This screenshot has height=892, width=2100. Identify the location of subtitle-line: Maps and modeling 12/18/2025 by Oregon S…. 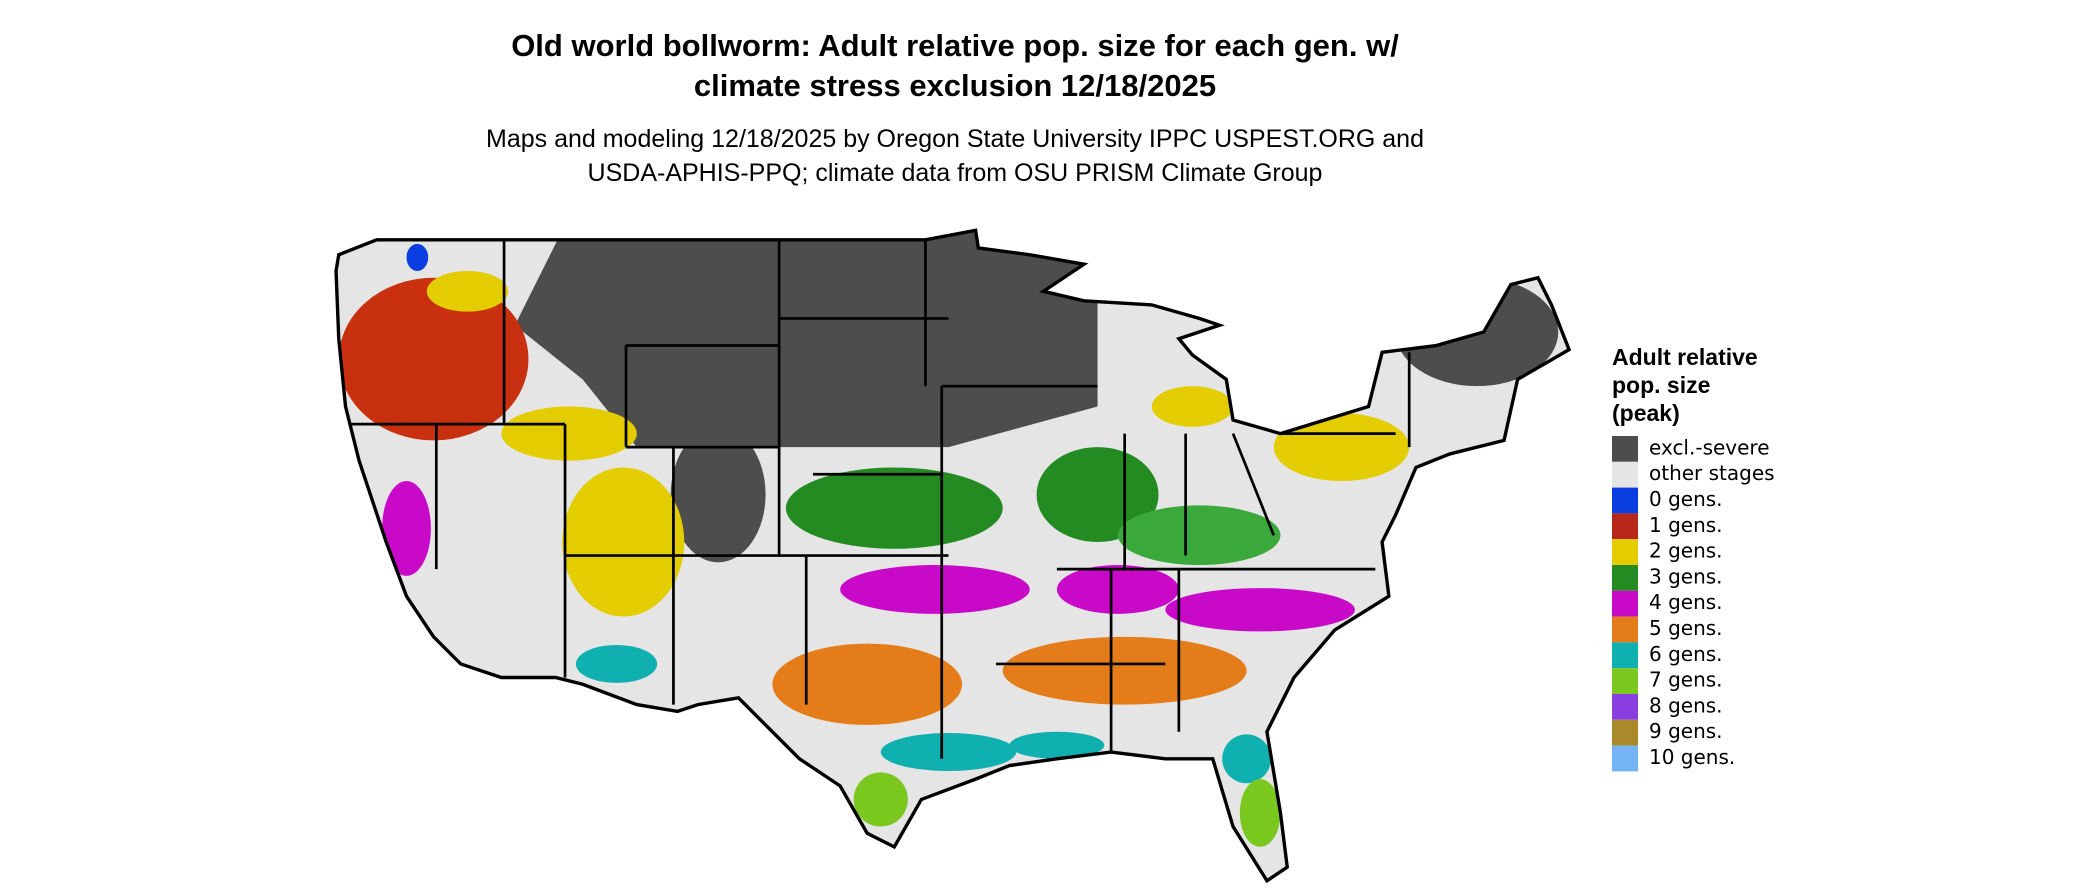
(955, 139).